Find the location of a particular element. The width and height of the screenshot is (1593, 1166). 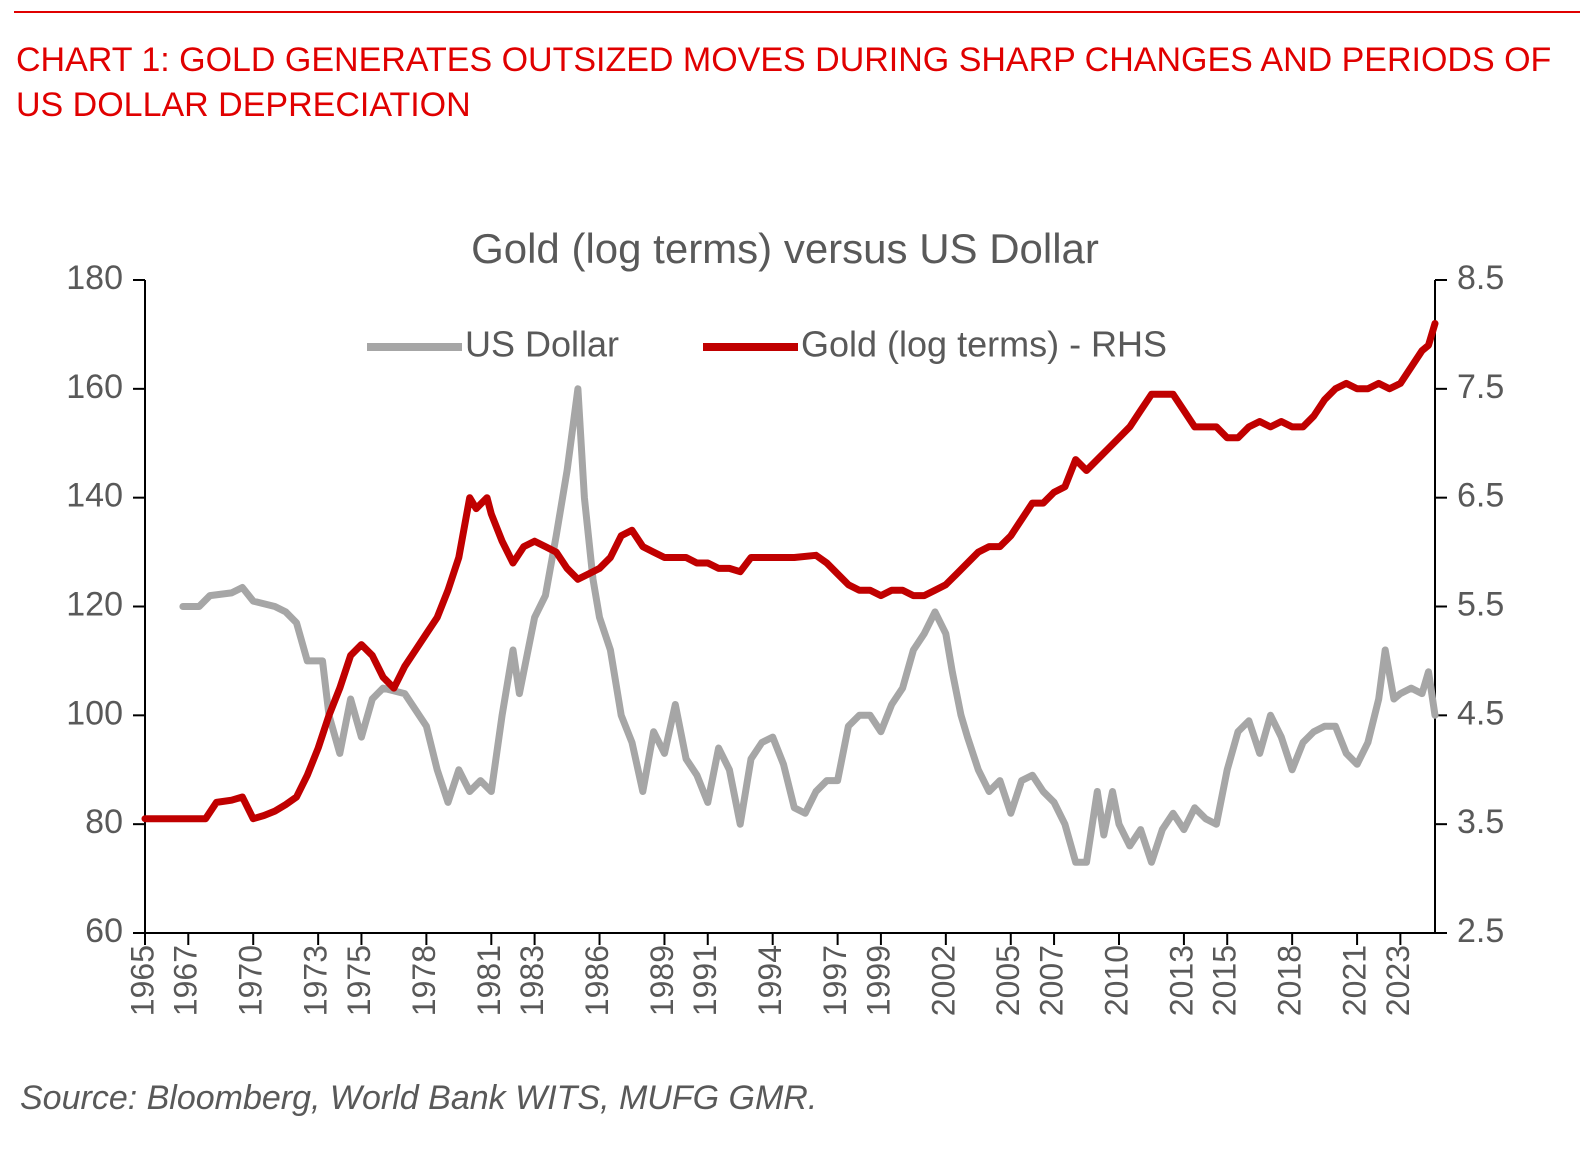

x-tick-label: 2021 is located at coordinates (1355, 980).